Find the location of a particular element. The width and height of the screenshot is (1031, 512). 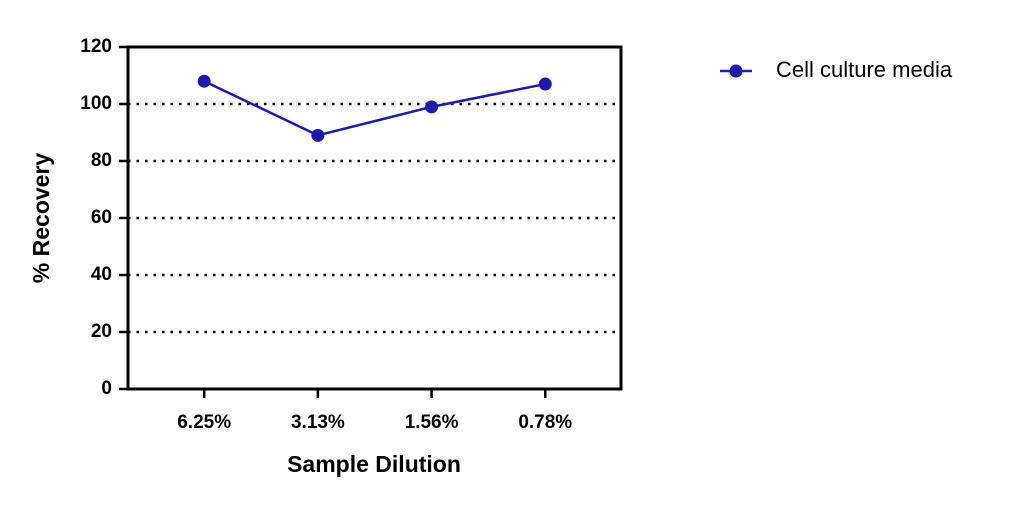

y-tick-label: 60 is located at coordinates (101, 217).